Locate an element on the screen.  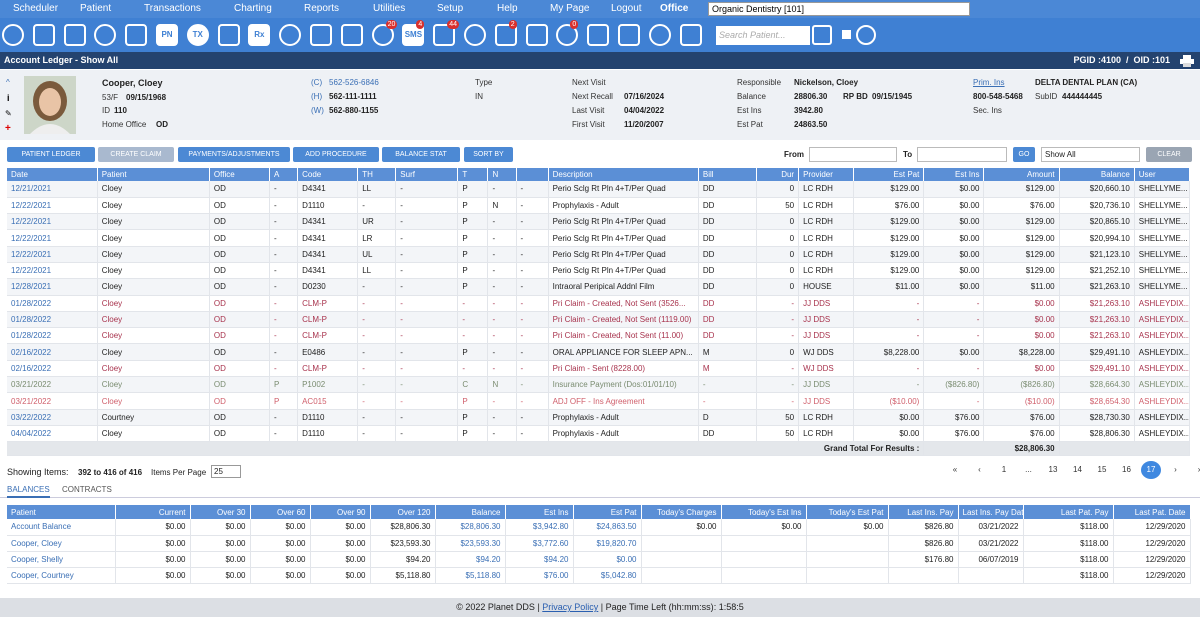
print-icon is located at coordinates (1187, 61).